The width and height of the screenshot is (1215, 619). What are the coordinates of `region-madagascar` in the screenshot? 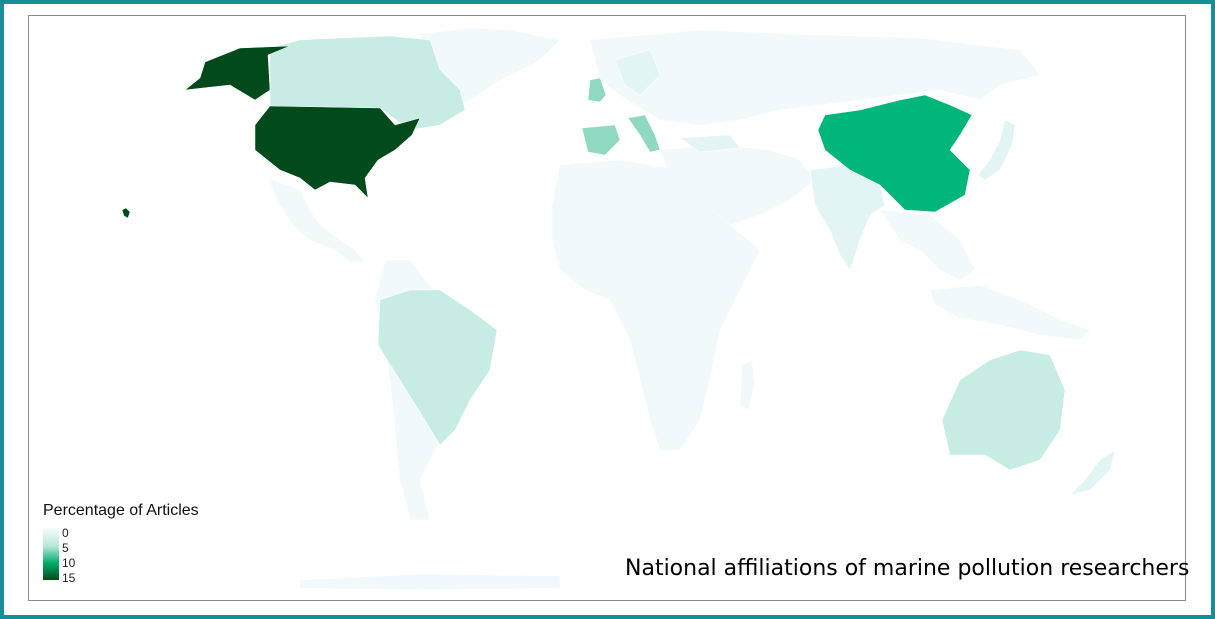 It's located at (747, 385).